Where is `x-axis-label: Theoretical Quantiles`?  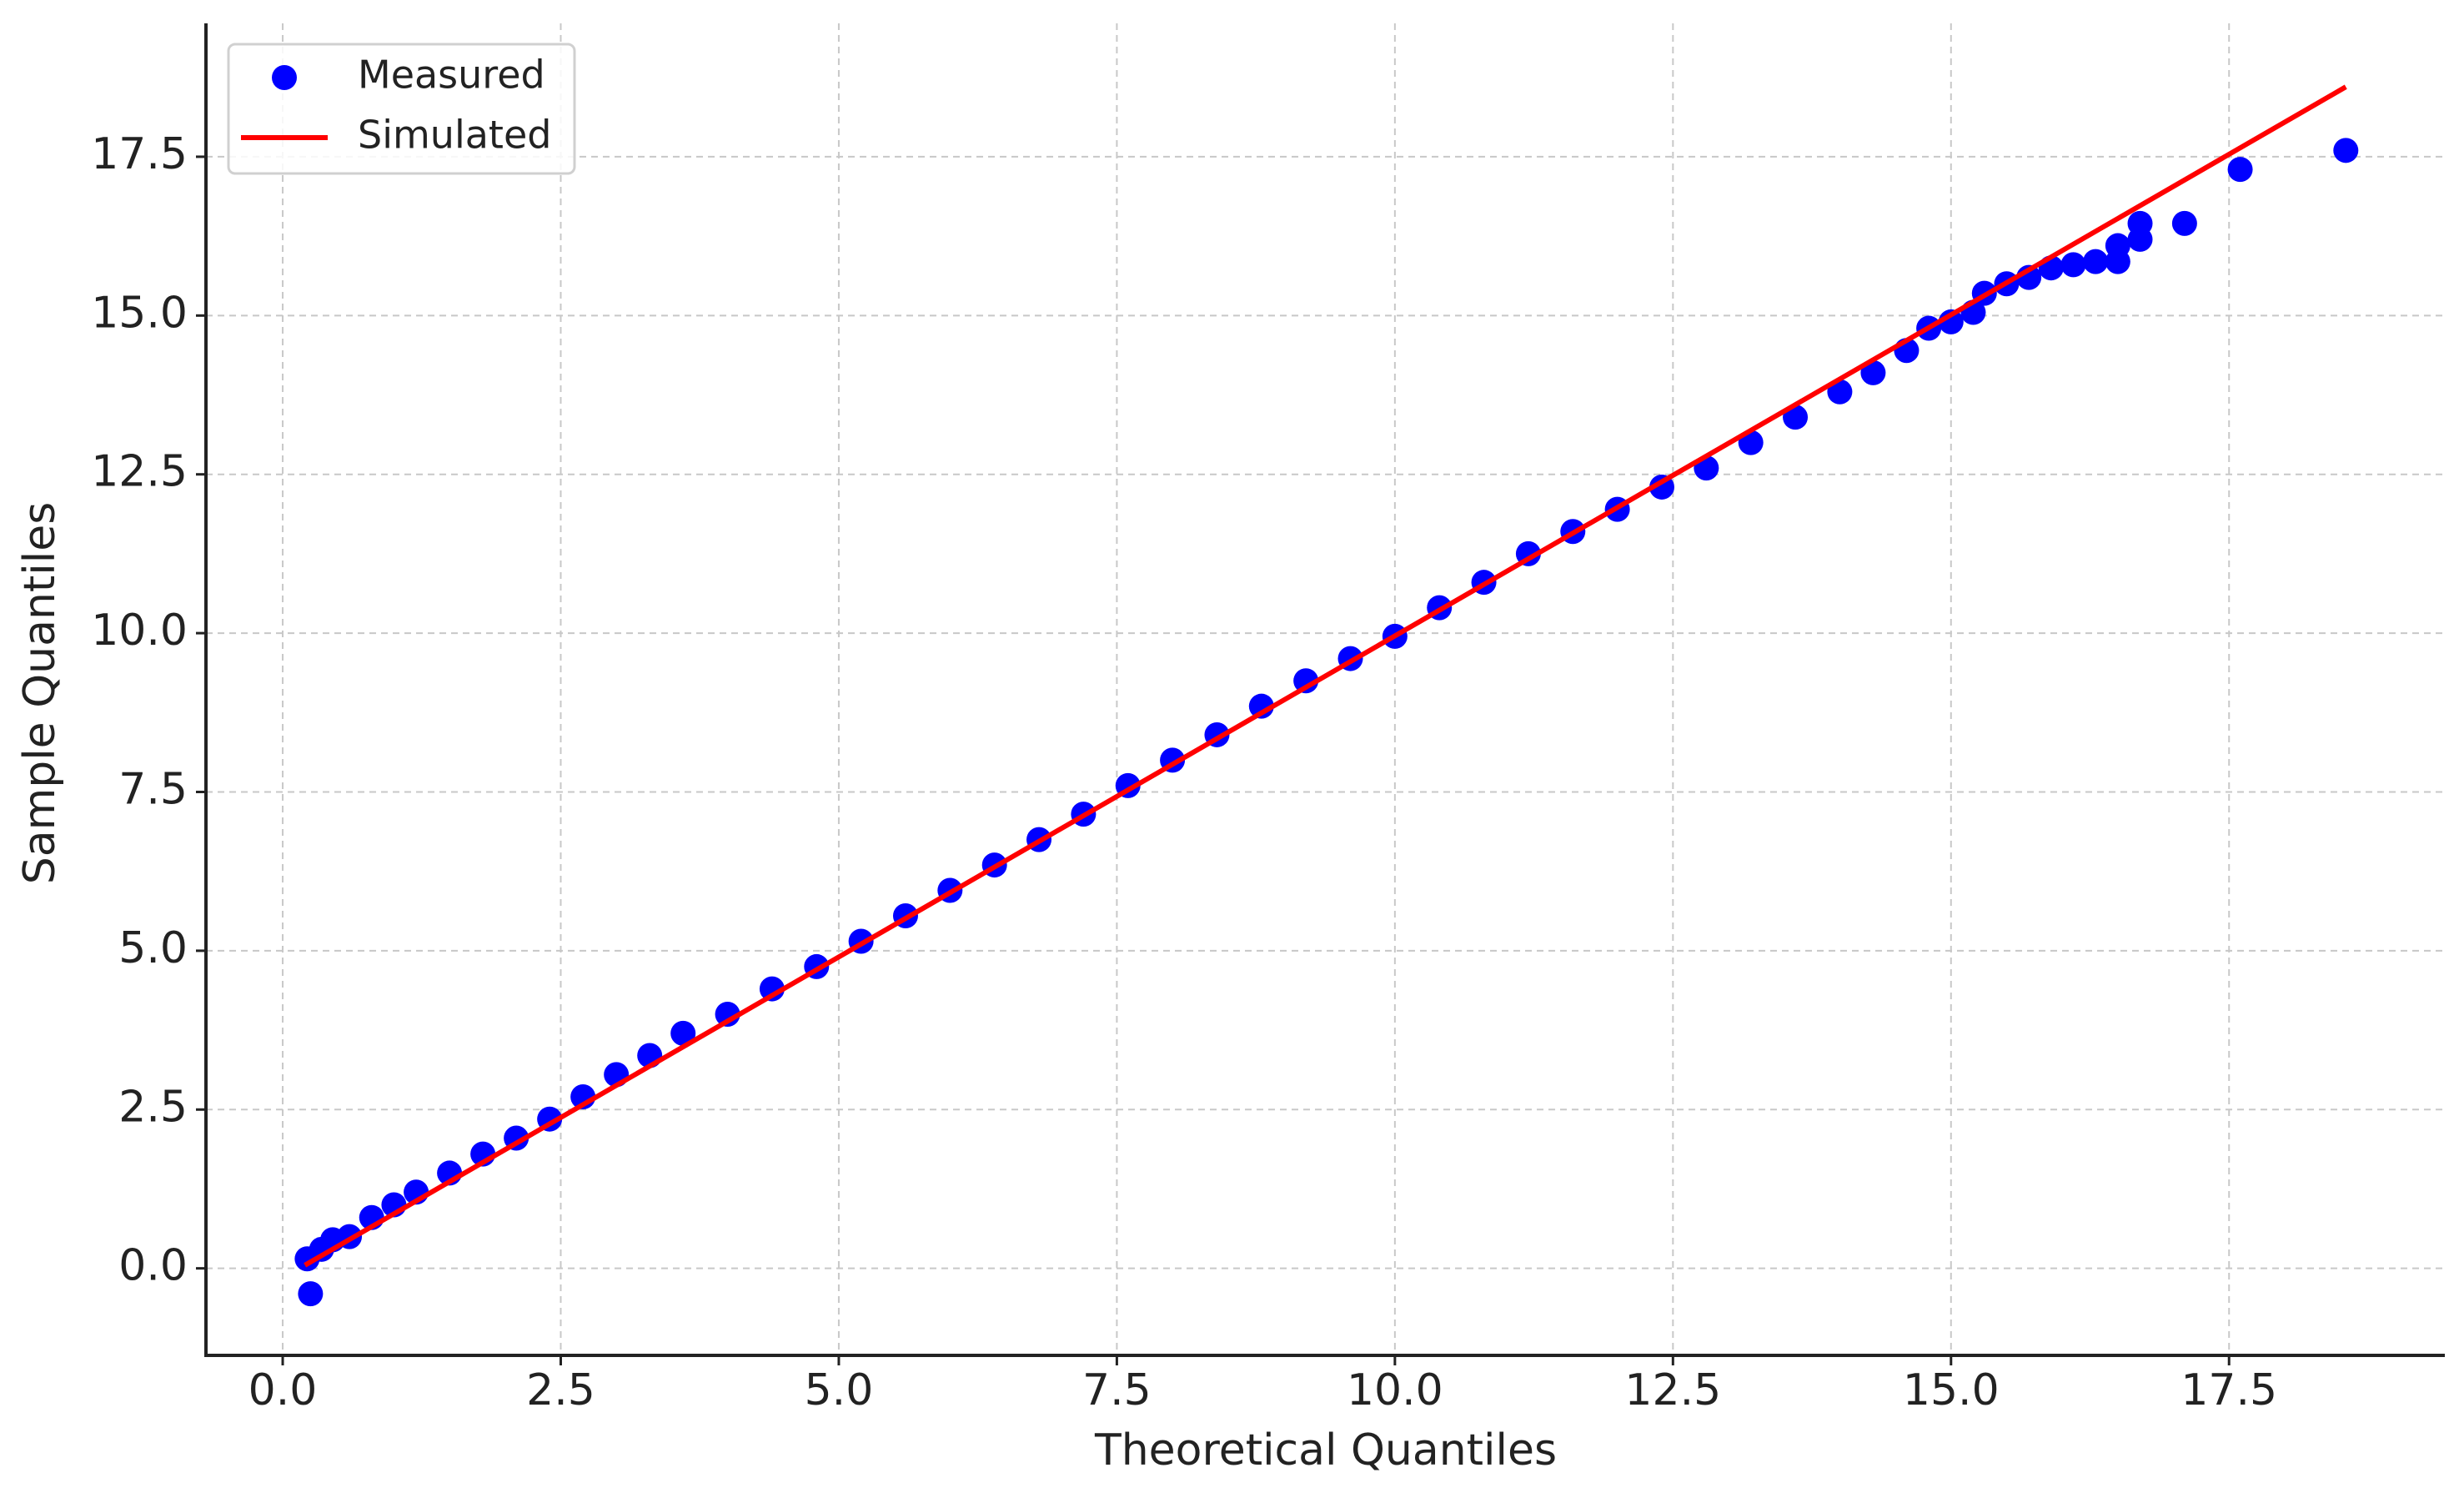
x-axis-label: Theoretical Quantiles is located at coordinates (1325, 1450).